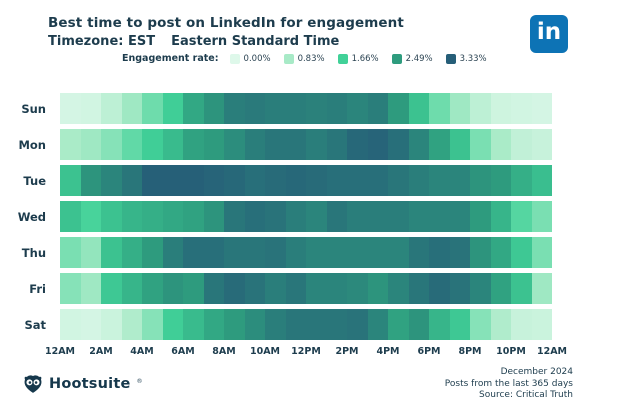 The image size is (620, 413). I want to click on heatmap-row-wed, so click(306, 216).